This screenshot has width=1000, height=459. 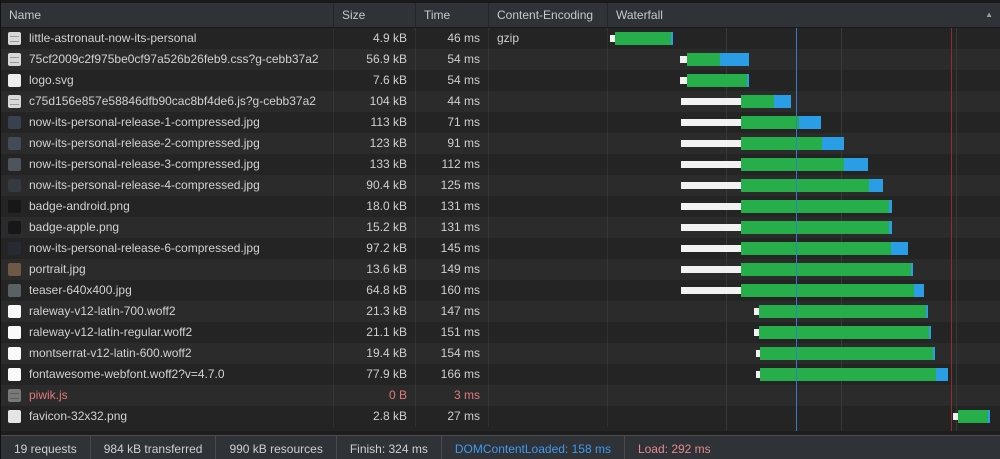 What do you see at coordinates (375, 248) in the screenshot?
I see `request-size: 97.2 kB` at bounding box center [375, 248].